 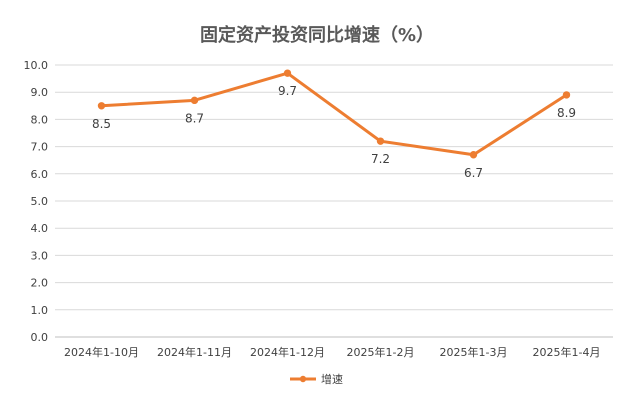 What do you see at coordinates (566, 113) in the screenshot?
I see `data-label: 8.9` at bounding box center [566, 113].